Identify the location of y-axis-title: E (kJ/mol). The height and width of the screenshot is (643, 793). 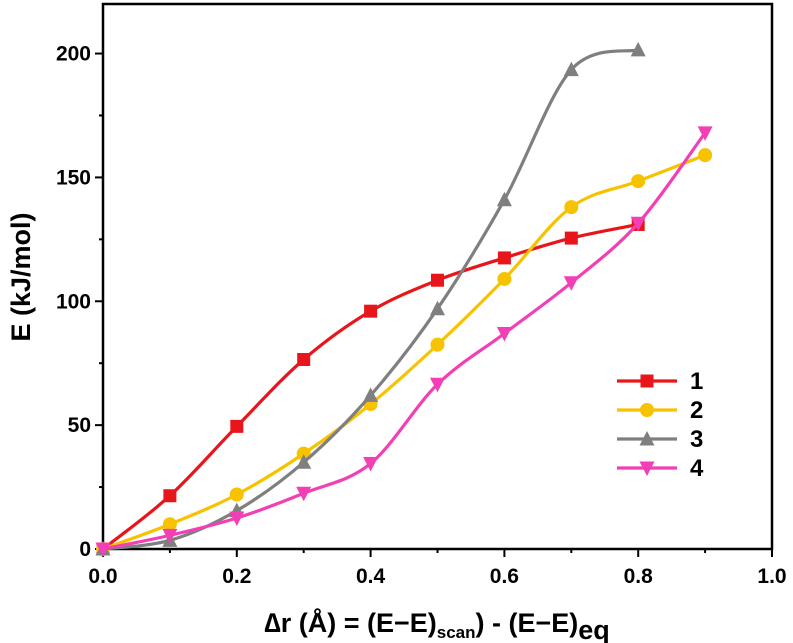
(21, 276).